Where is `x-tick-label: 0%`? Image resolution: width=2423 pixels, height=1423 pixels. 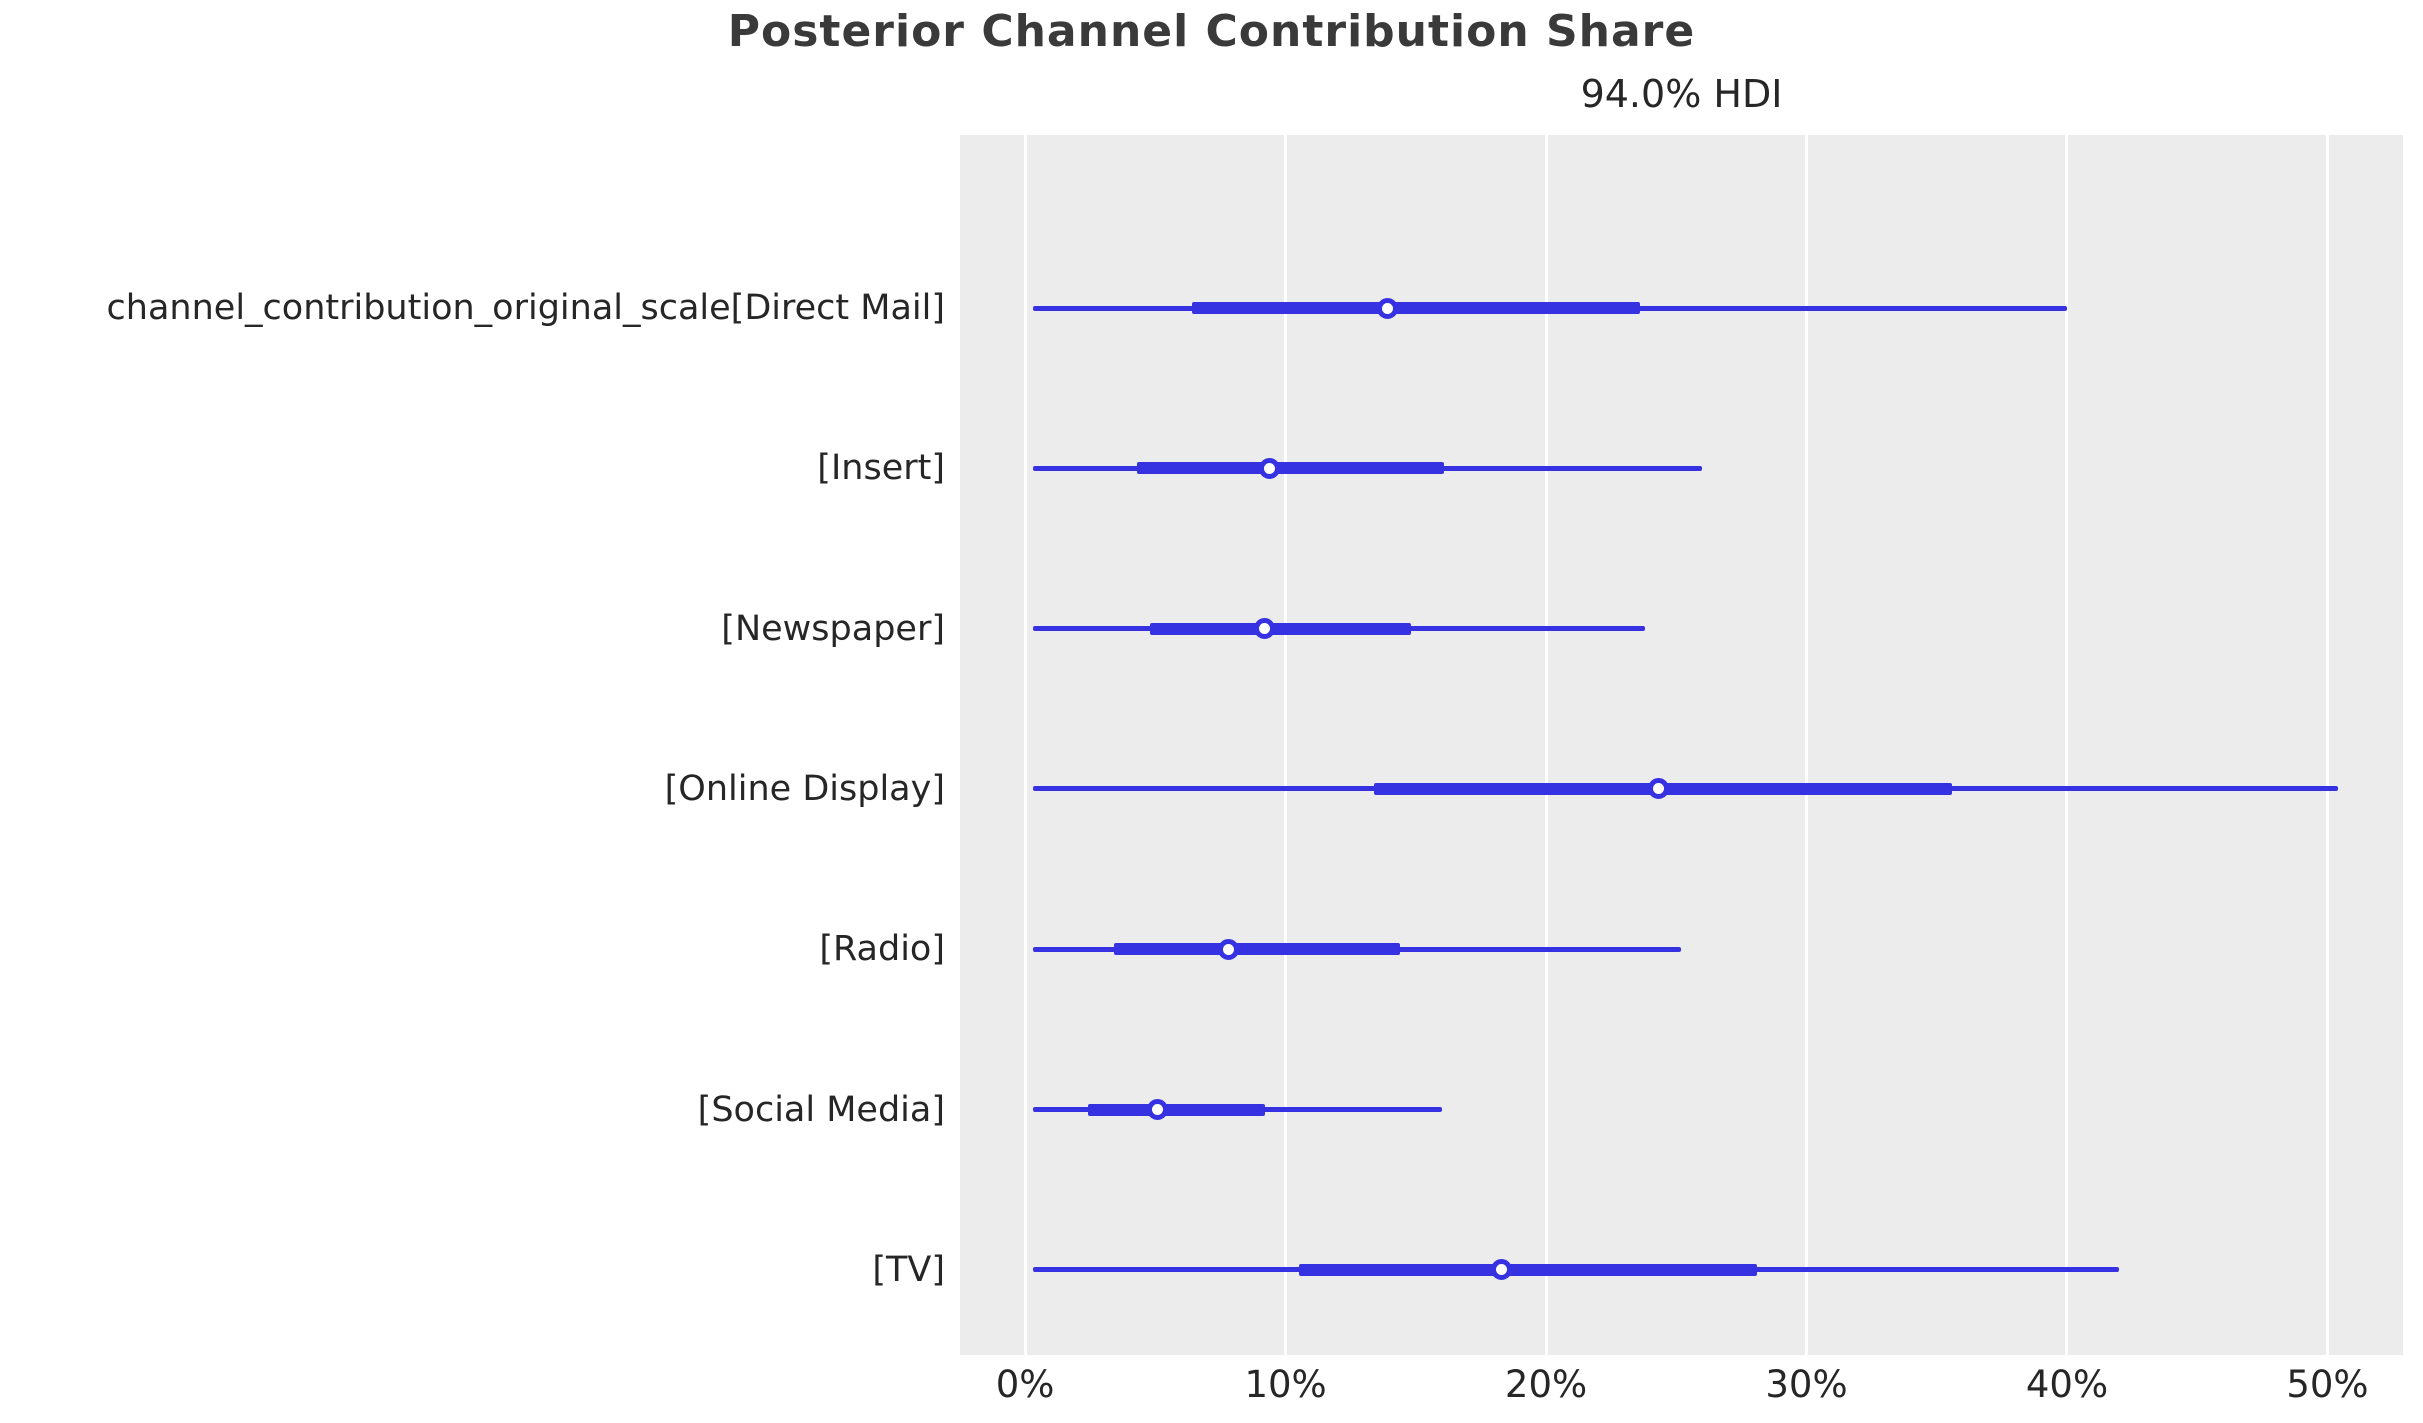 x-tick-label: 0% is located at coordinates (1025, 1384).